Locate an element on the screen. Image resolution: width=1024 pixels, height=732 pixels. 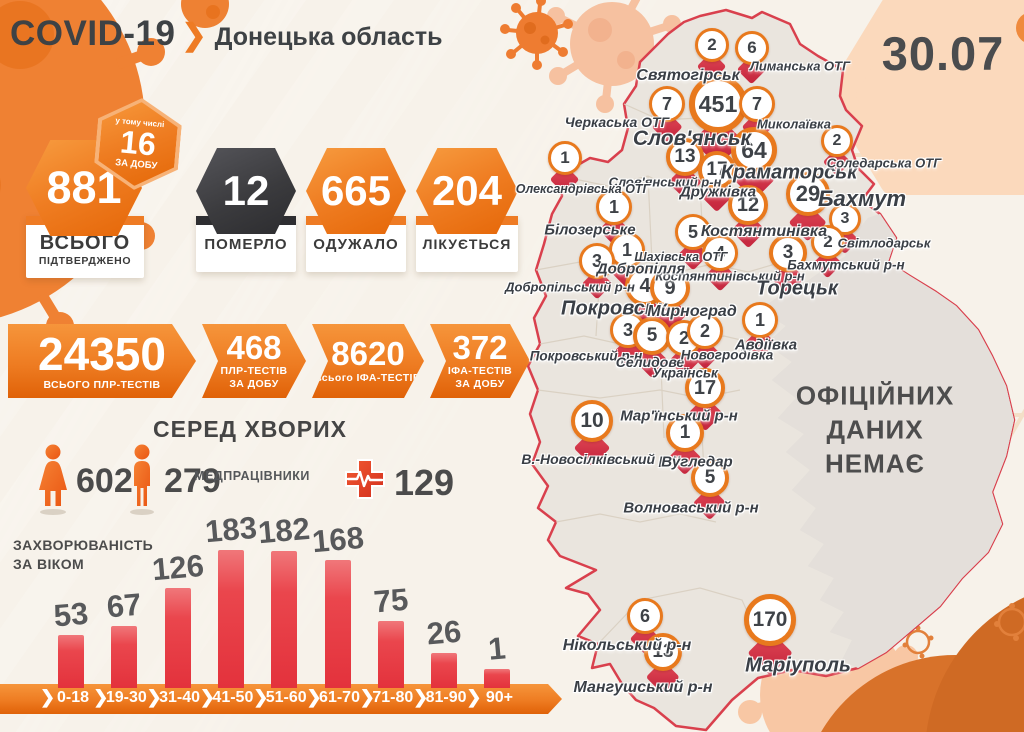
map-pin-mariinskyi-rn: 17 is located at coordinates (705, 388).